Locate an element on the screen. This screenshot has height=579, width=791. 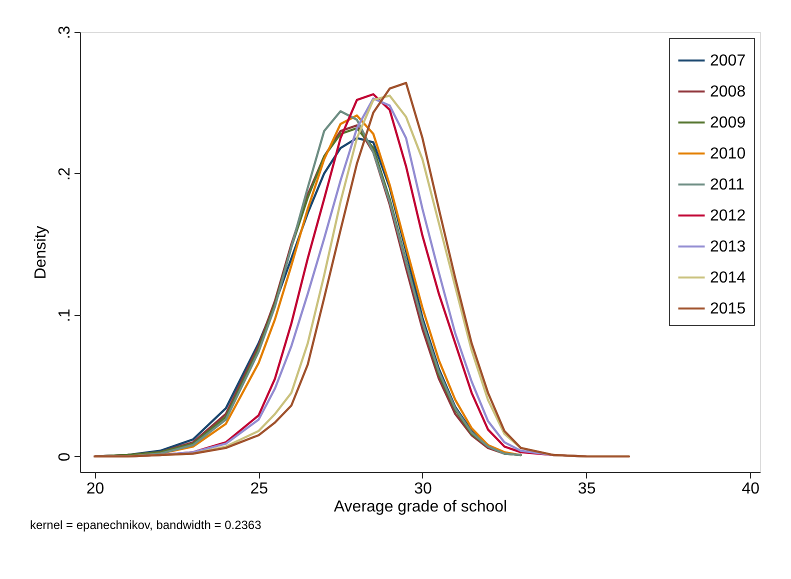
legend-label: 2015 is located at coordinates (728, 309).